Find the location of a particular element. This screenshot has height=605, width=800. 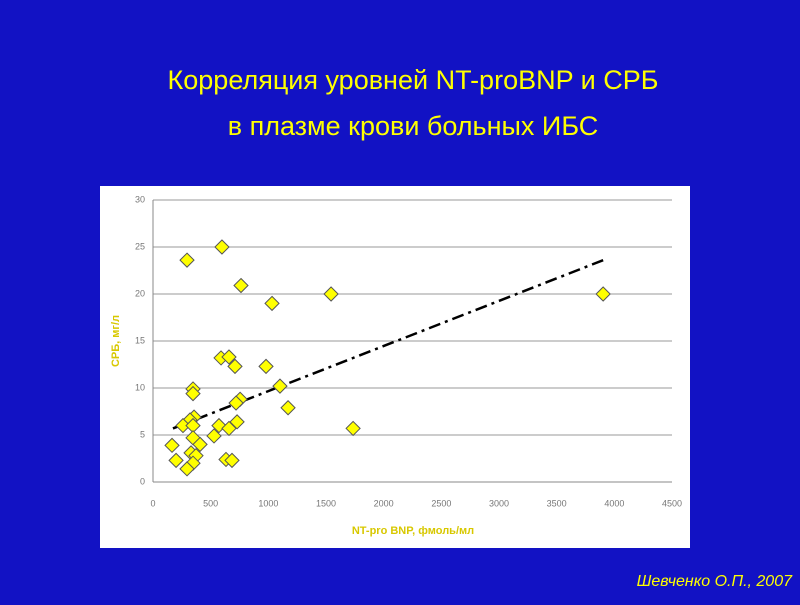

y-tick-label: 20 is located at coordinates (140, 293).